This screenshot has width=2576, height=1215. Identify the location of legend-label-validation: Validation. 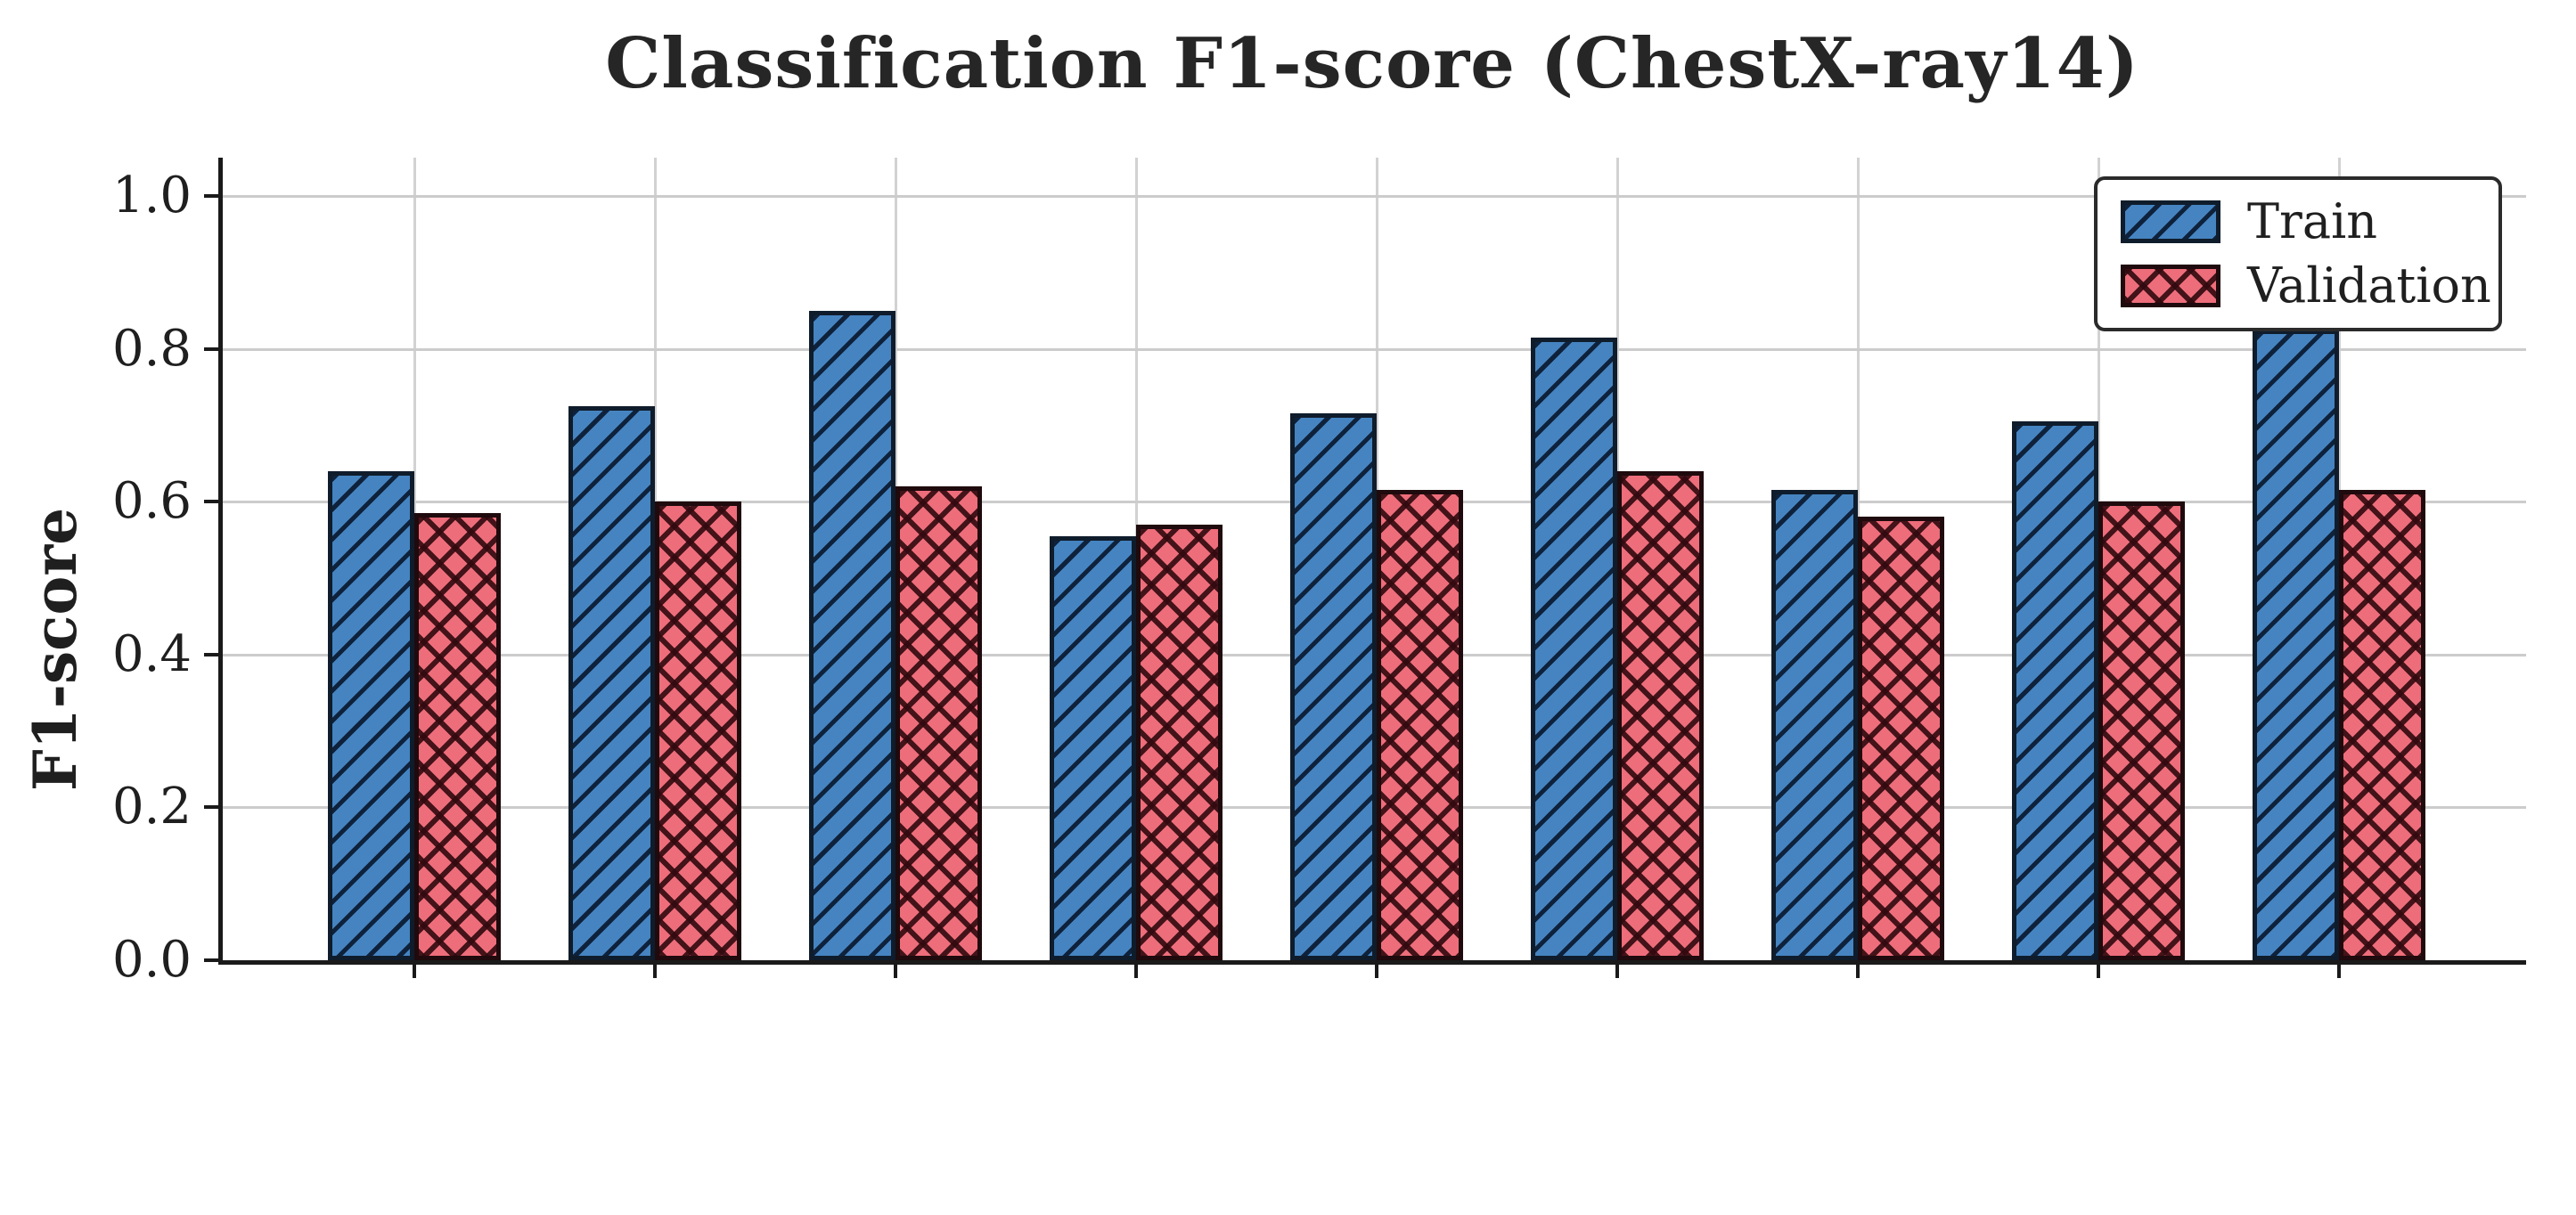
(2369, 285).